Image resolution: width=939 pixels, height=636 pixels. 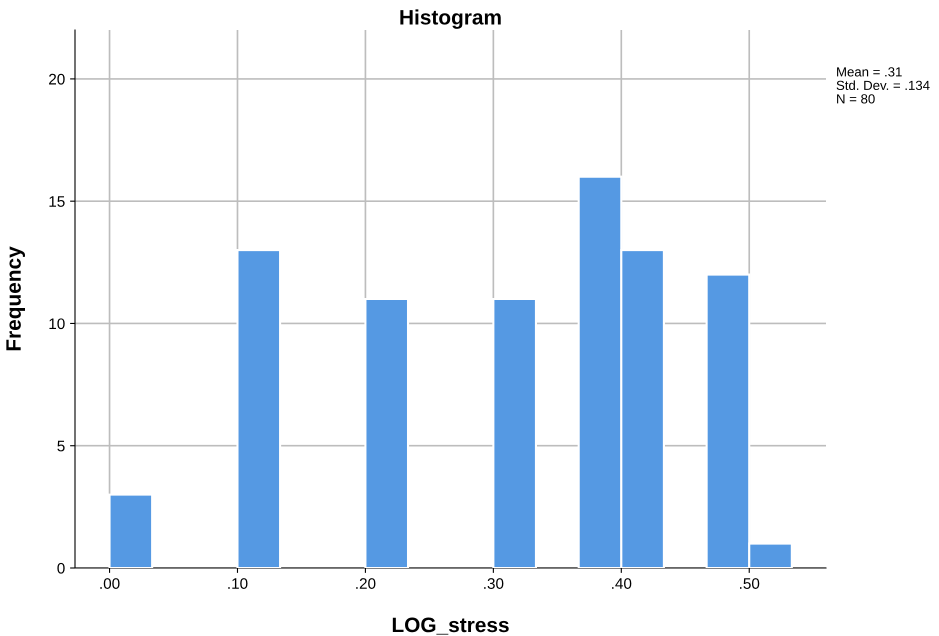 What do you see at coordinates (57, 79) in the screenshot?
I see `y-tick-label: 20` at bounding box center [57, 79].